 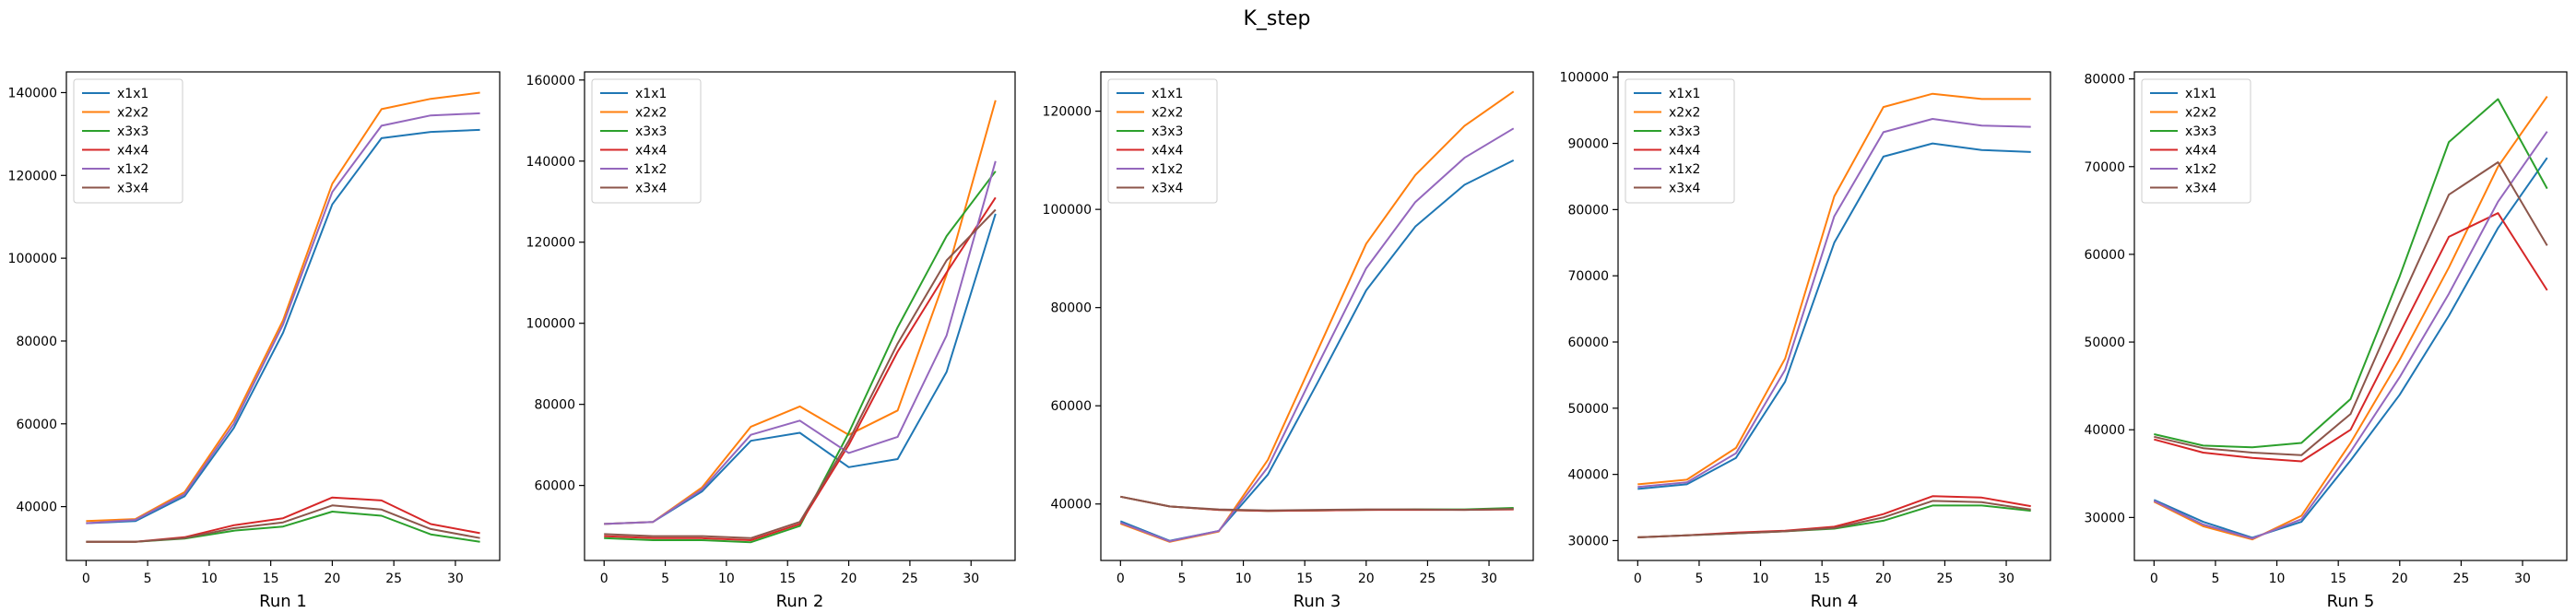 I want to click on y-tick-label: 140000, so click(x=32, y=93).